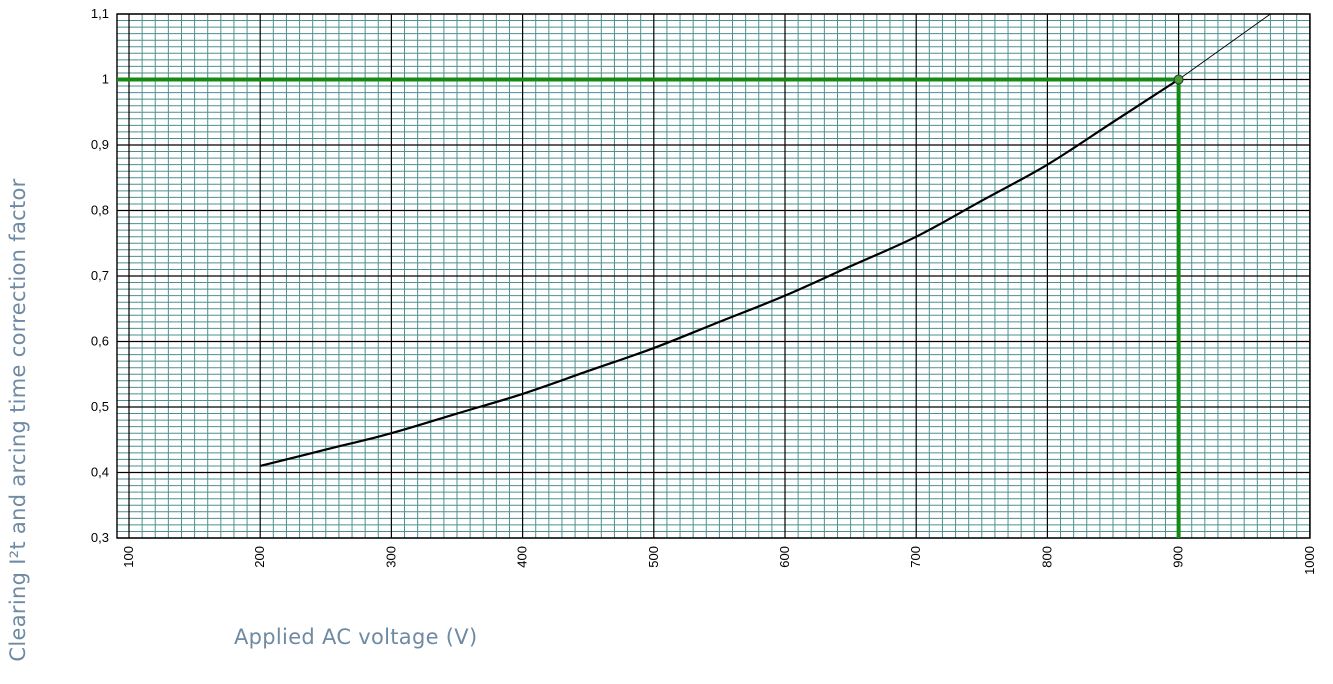 The image size is (1333, 684). I want to click on correction-curve-extension, so click(1224, 47).